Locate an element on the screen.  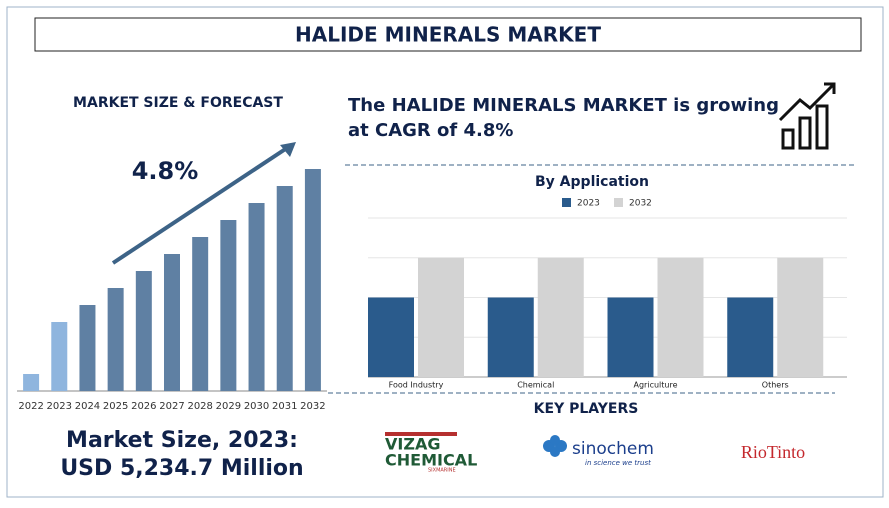
legend-label: 2023 is located at coordinates (588, 204).